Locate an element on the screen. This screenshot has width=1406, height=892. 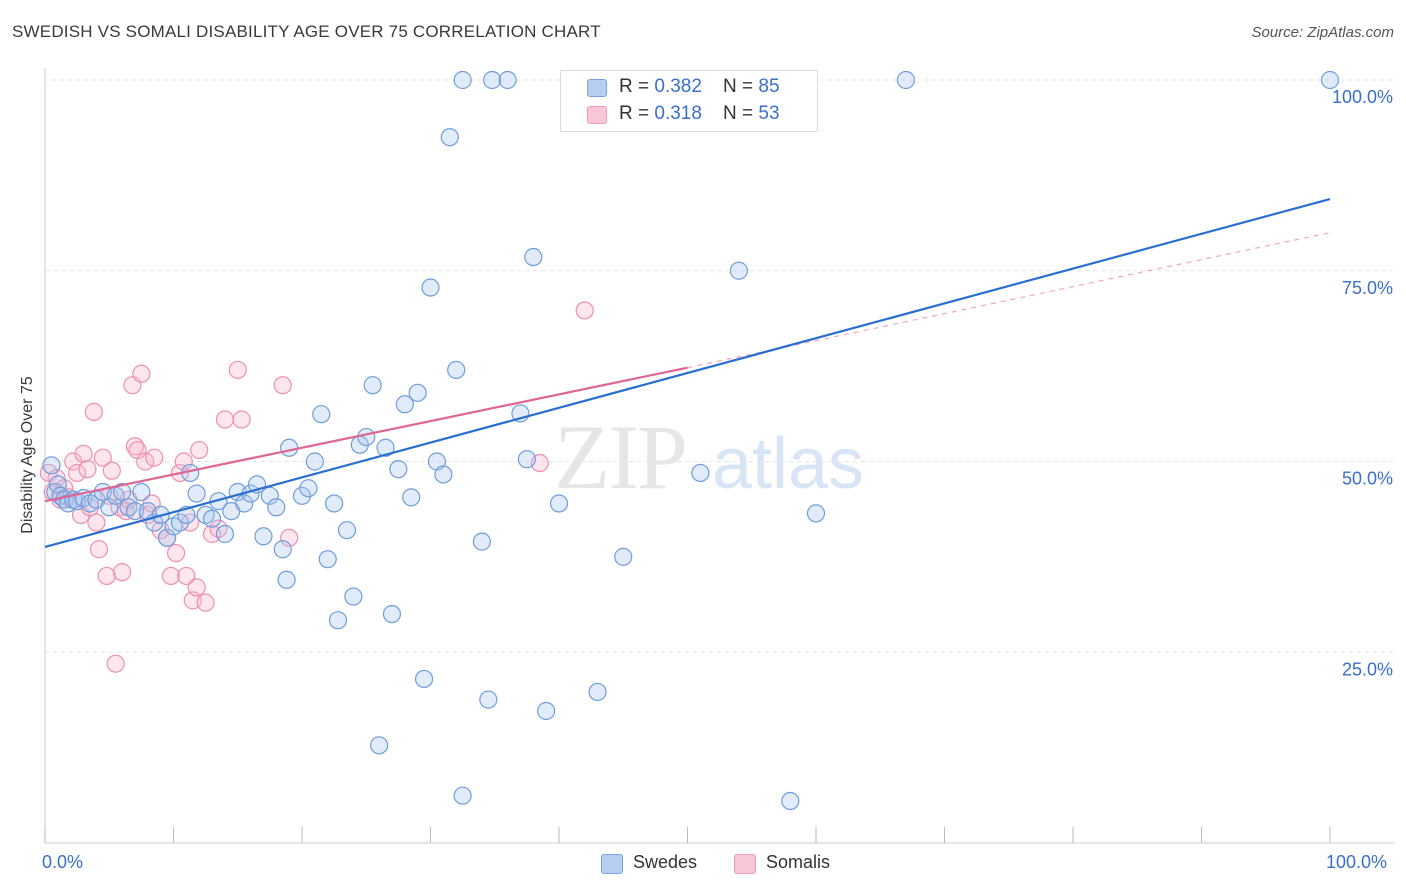
somalis-n-value: 53 is located at coordinates (769, 113).